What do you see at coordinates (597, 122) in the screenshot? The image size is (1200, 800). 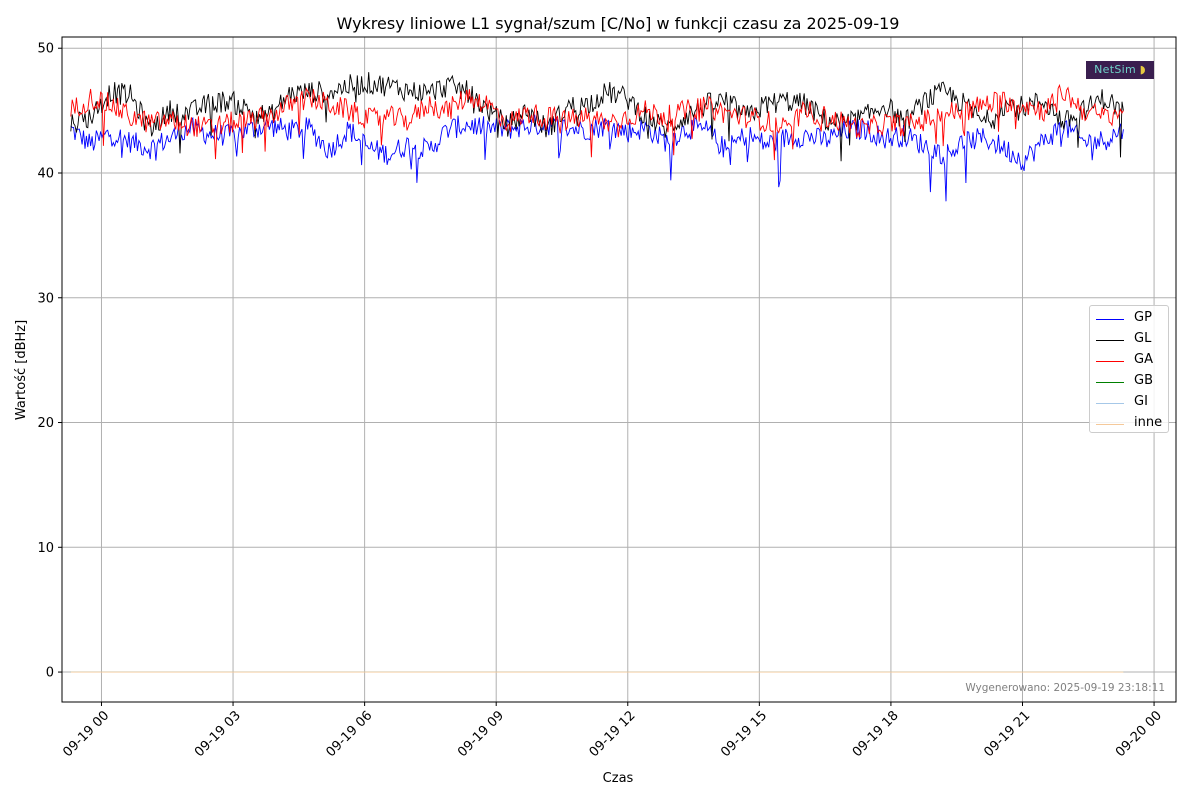 I see `series-line-ga` at bounding box center [597, 122].